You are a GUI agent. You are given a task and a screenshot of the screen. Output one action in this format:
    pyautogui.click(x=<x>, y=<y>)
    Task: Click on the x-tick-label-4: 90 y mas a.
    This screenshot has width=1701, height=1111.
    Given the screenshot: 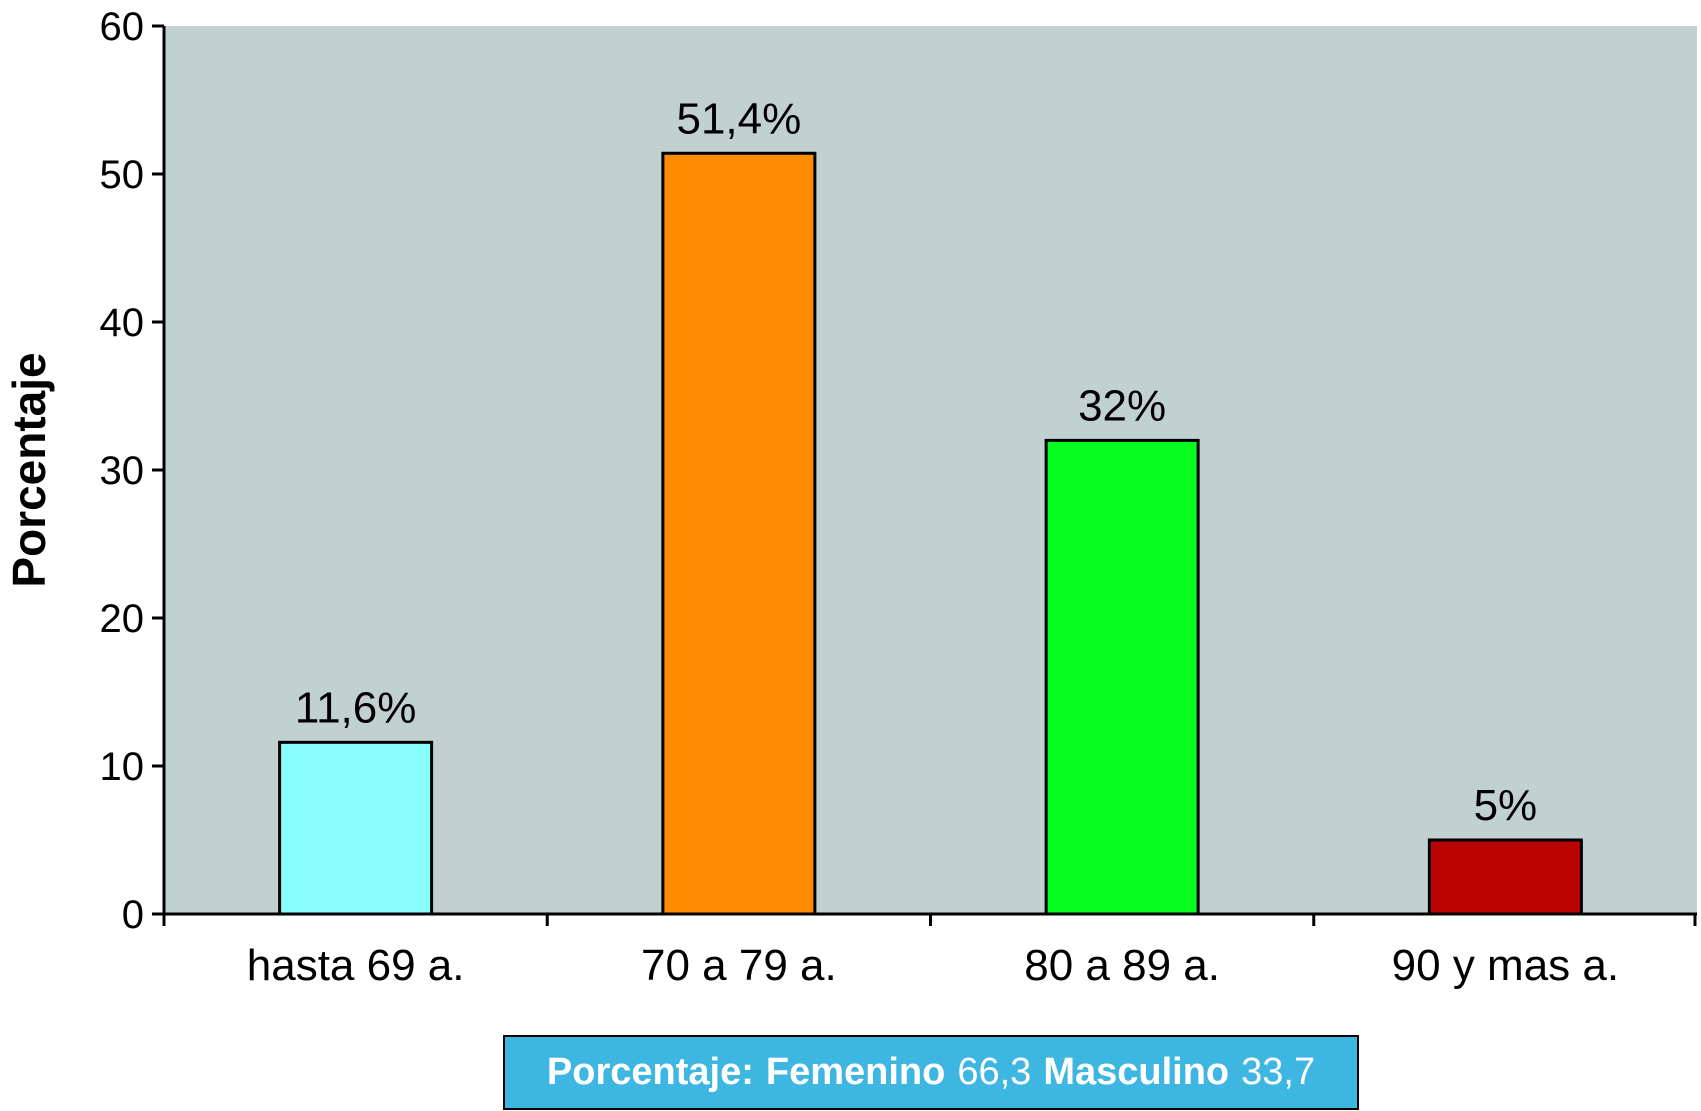 What is the action you would take?
    pyautogui.click(x=1505, y=965)
    